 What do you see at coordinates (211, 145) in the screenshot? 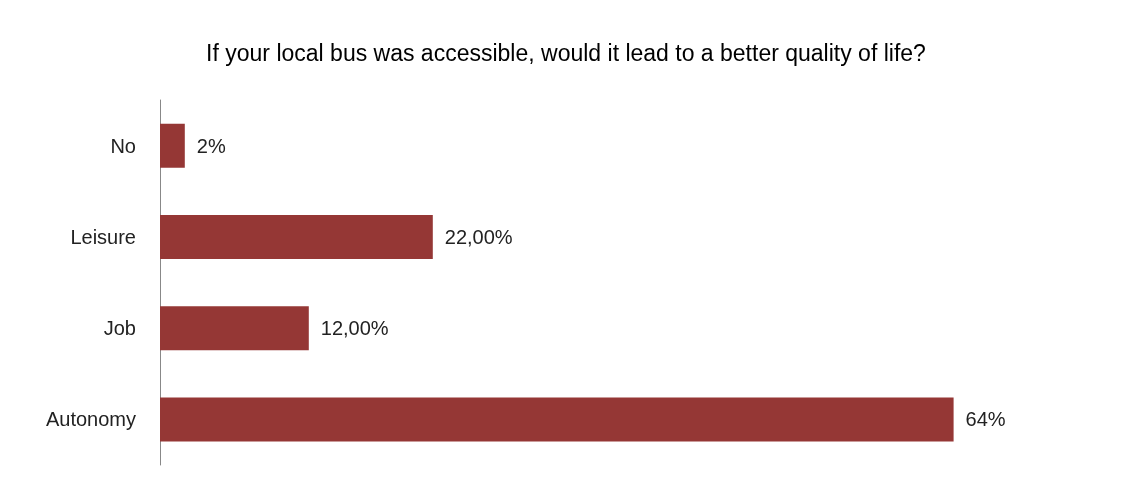
I see `data-label: 2%` at bounding box center [211, 145].